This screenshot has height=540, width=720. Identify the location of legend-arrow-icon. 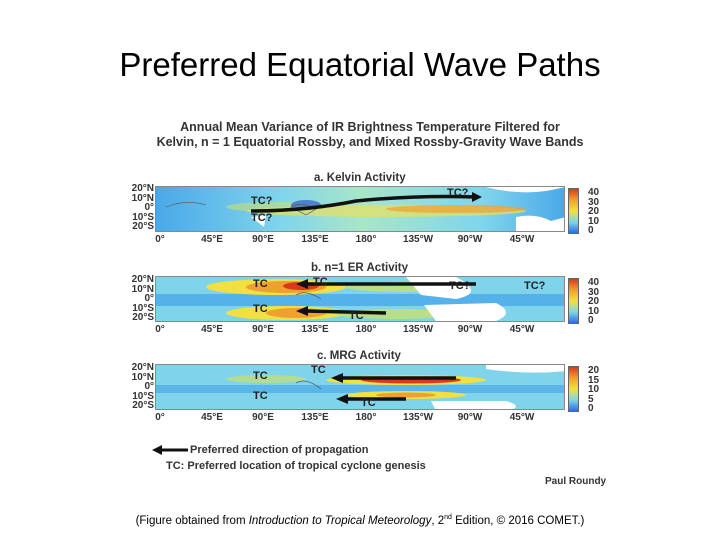
(170, 450).